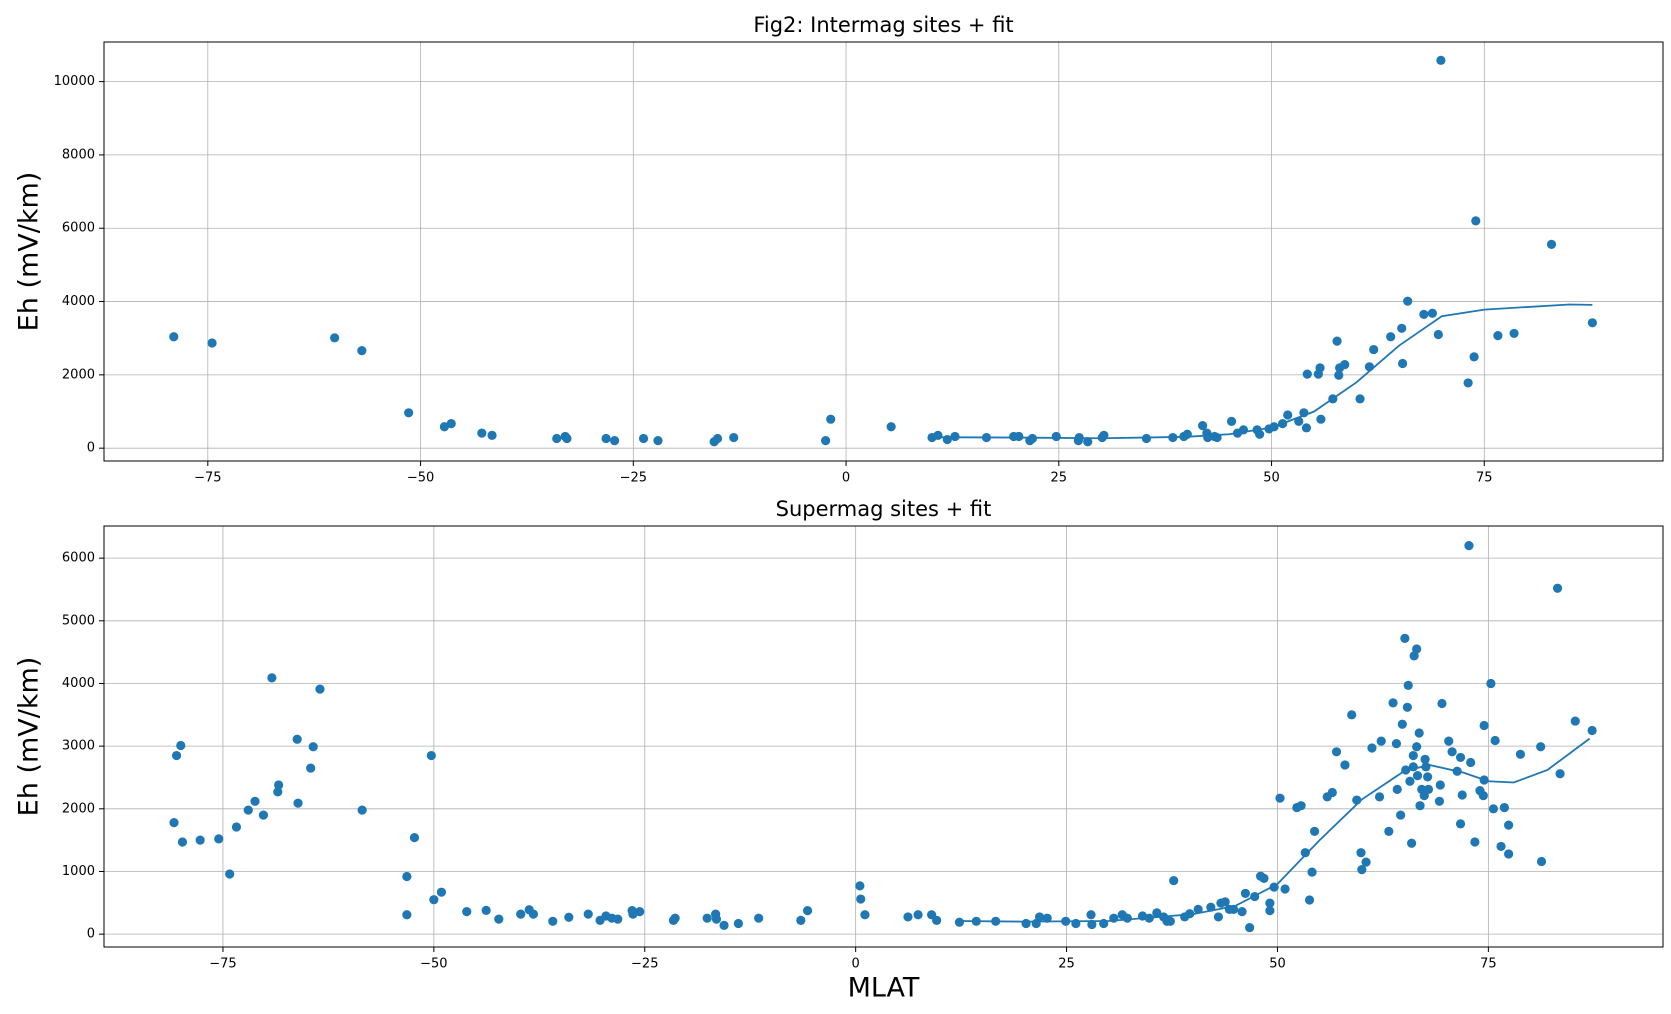 The image size is (1671, 1014). I want to click on y-tick-label: 4000, so click(78, 683).